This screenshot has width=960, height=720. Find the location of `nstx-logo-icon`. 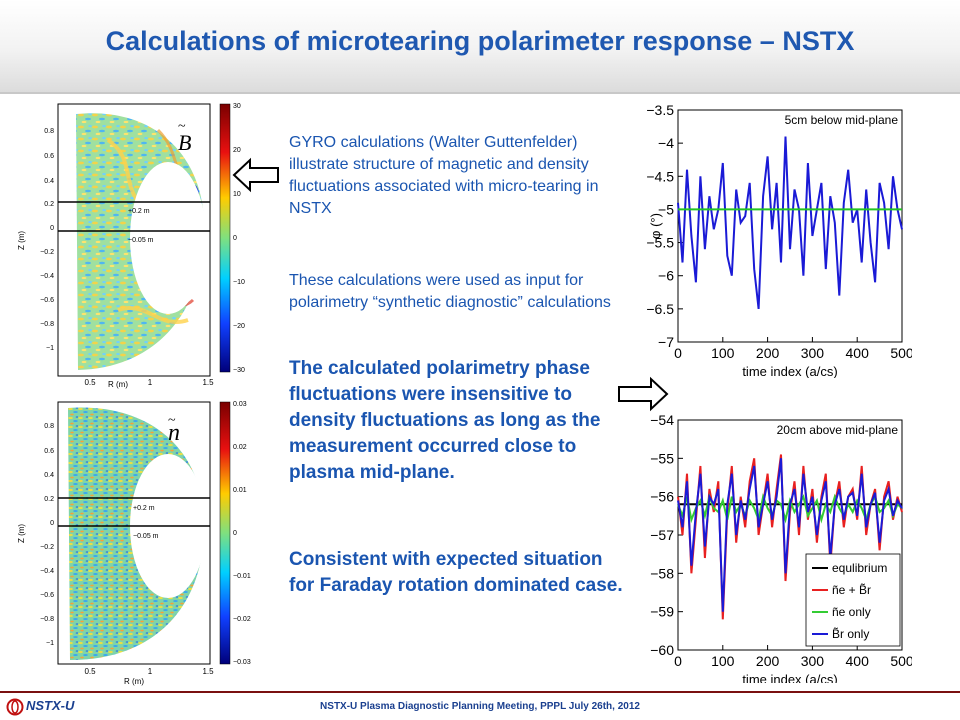

nstx-logo-icon is located at coordinates (15, 707).